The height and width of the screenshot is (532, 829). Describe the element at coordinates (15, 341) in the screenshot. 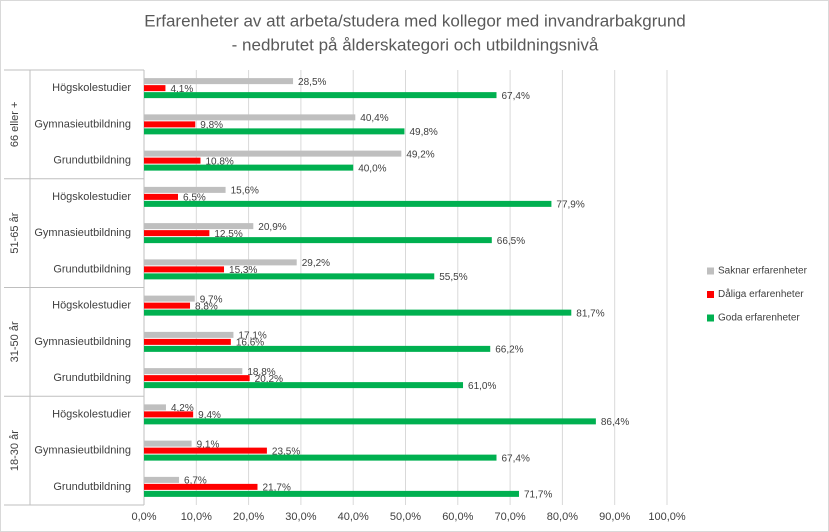

I see `group-label: 31-50 år` at that location.